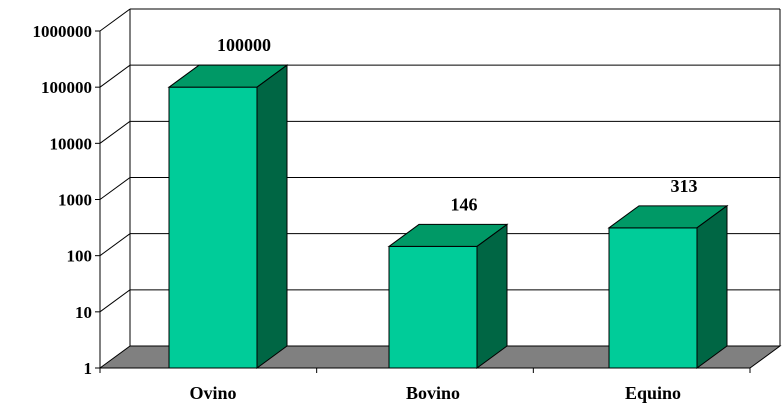 This screenshot has width=782, height=408. What do you see at coordinates (433, 393) in the screenshot?
I see `x-tick-label: Bovino` at bounding box center [433, 393].